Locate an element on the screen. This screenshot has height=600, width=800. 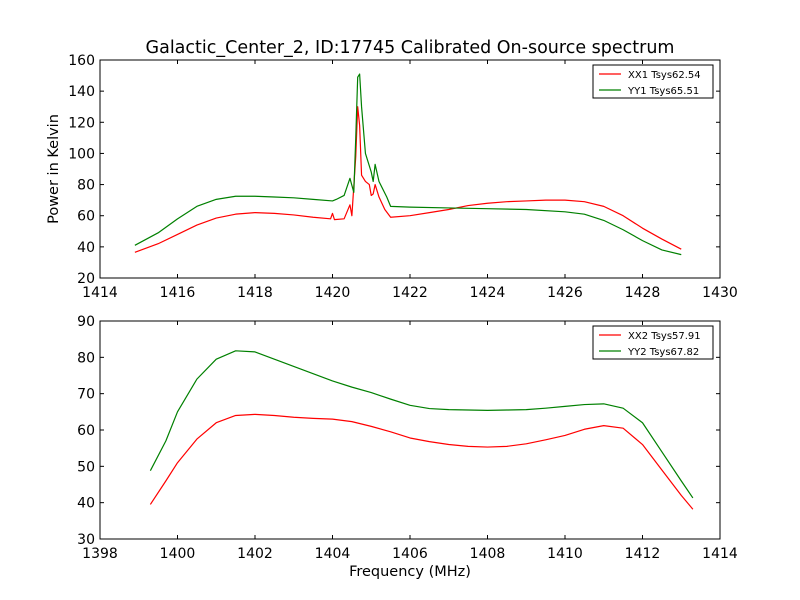
top-x-tick-label-3: 1420 is located at coordinates (333, 293).